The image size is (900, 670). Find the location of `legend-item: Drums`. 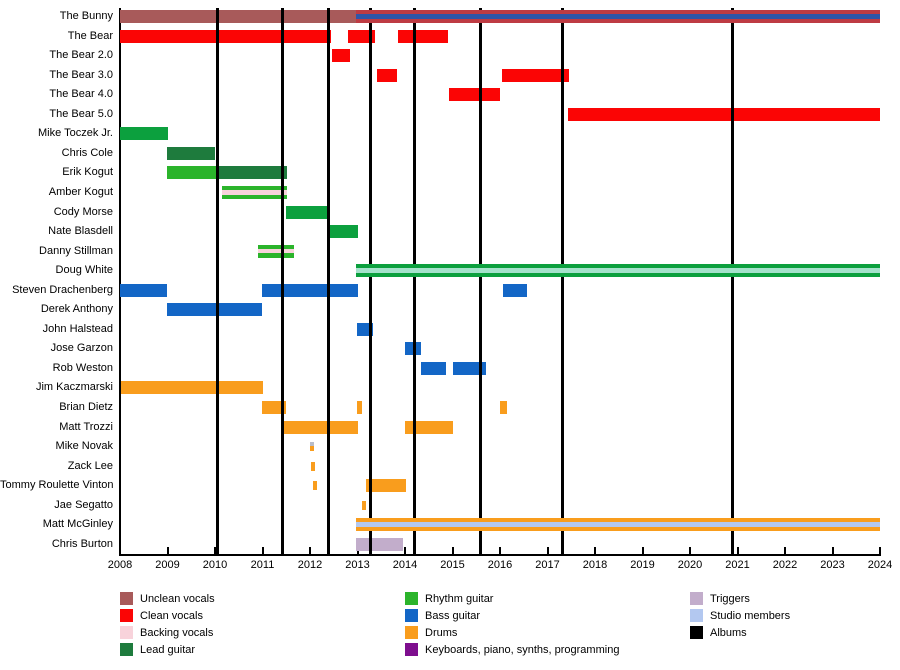

legend-item: Drums is located at coordinates (545, 633).